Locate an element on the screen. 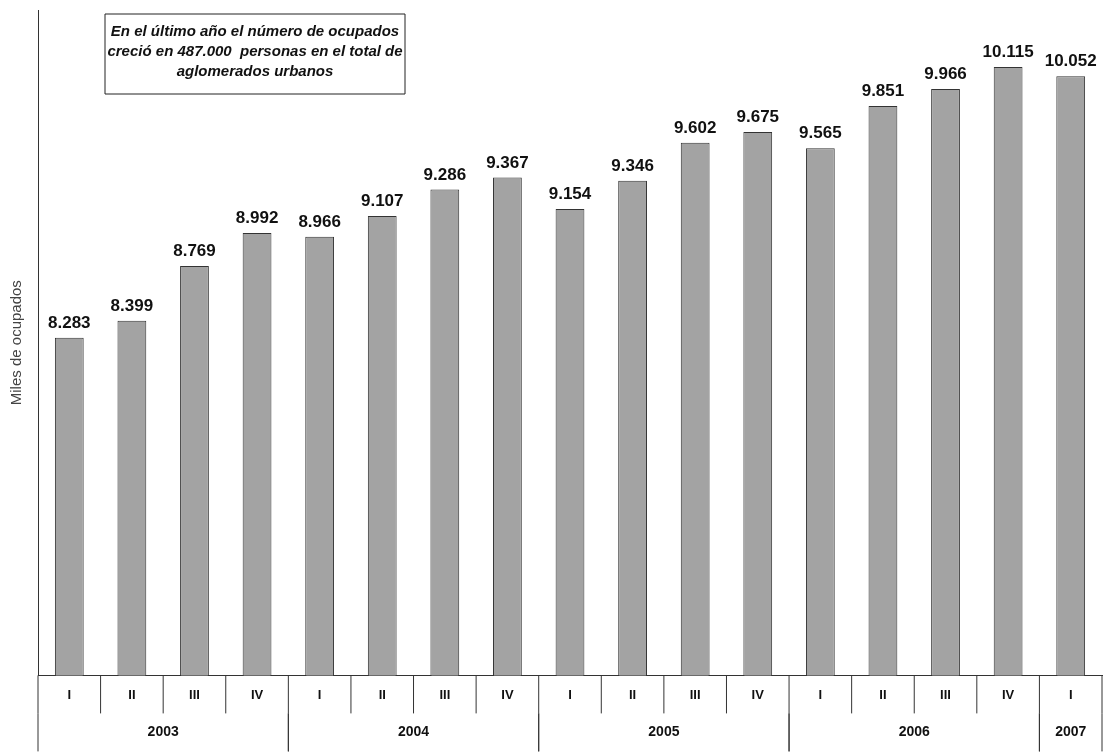 The height and width of the screenshot is (755, 1108). text: 2006 is located at coordinates (914, 731).